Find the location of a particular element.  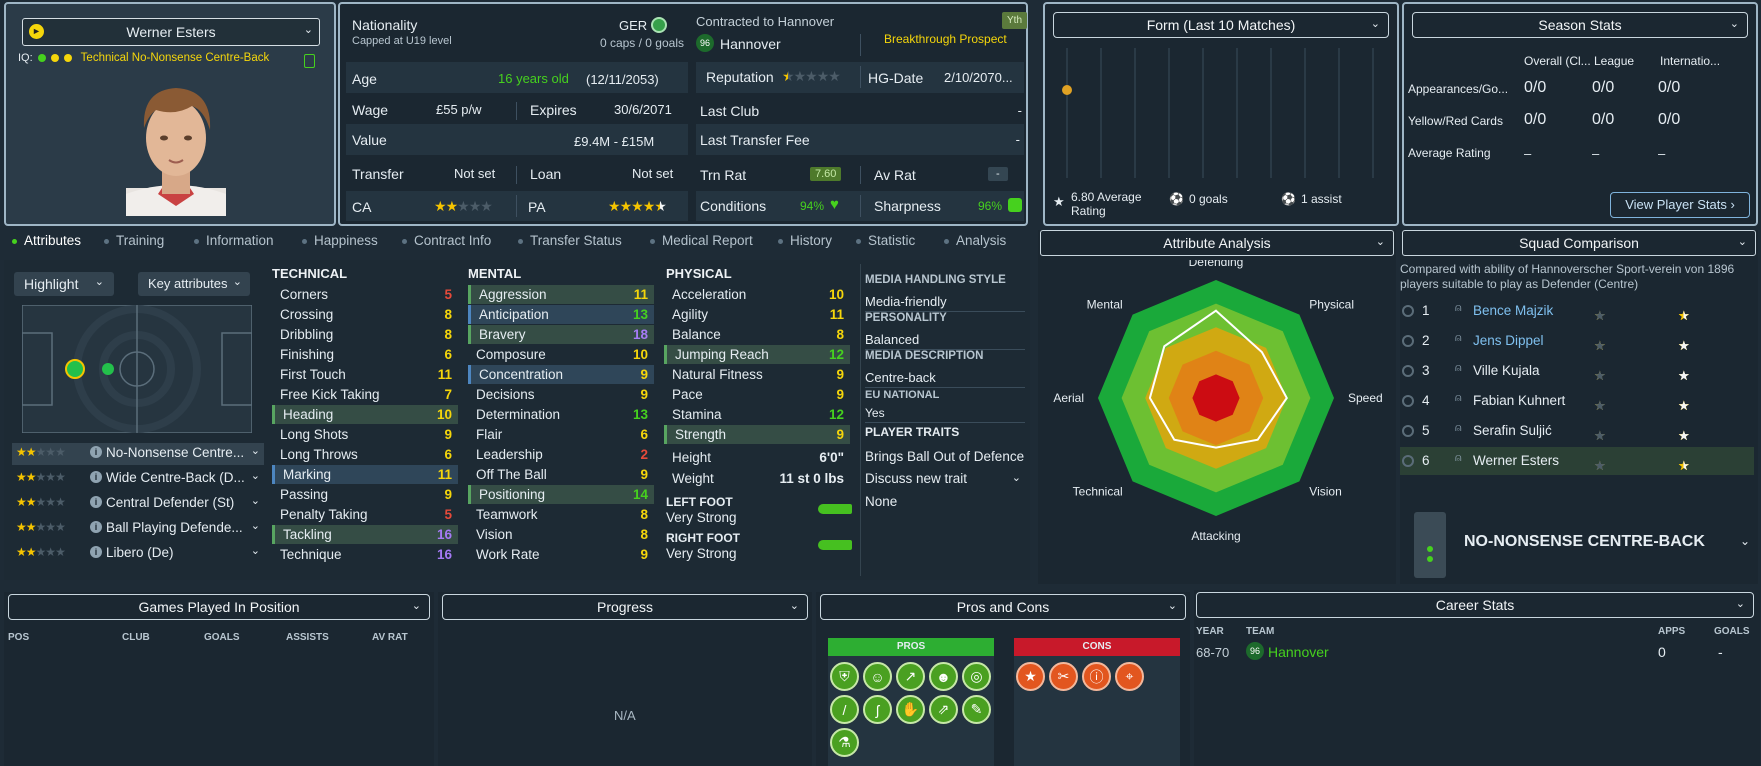

attribute-row: Decisions 9 is located at coordinates (561, 394).